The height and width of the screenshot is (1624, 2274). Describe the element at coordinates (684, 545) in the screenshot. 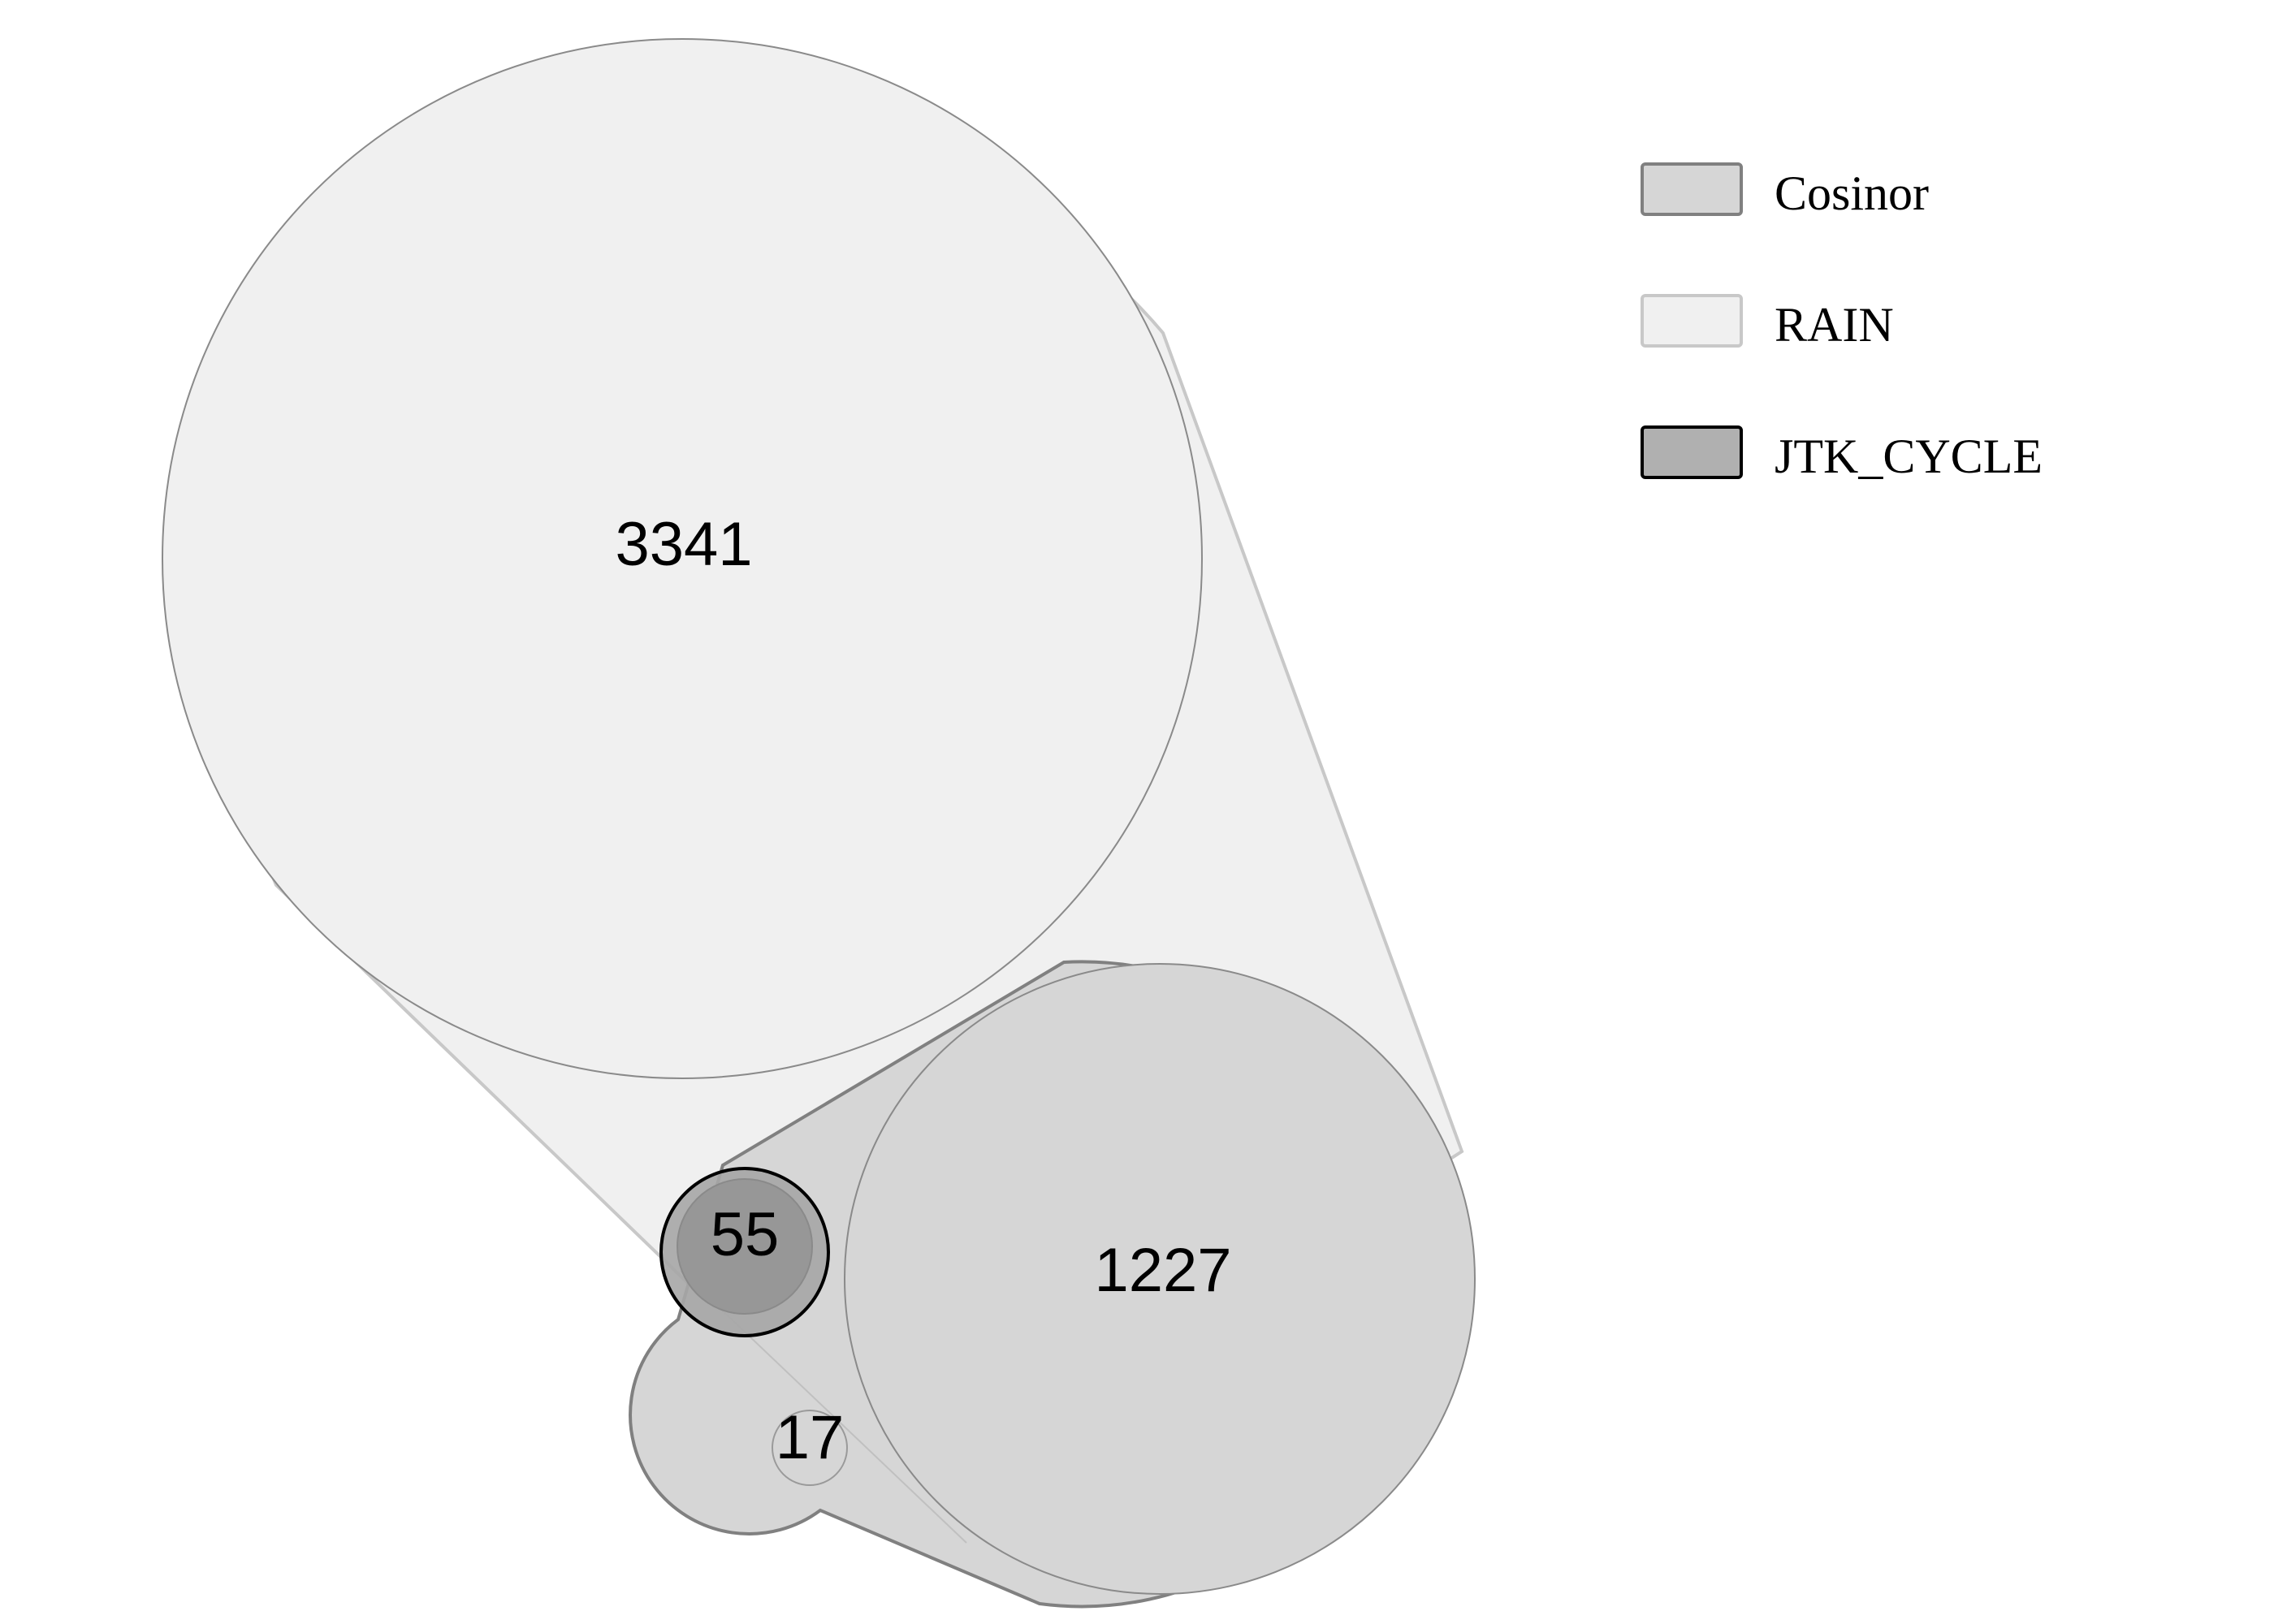

I see `region-count-rain: 3341` at that location.